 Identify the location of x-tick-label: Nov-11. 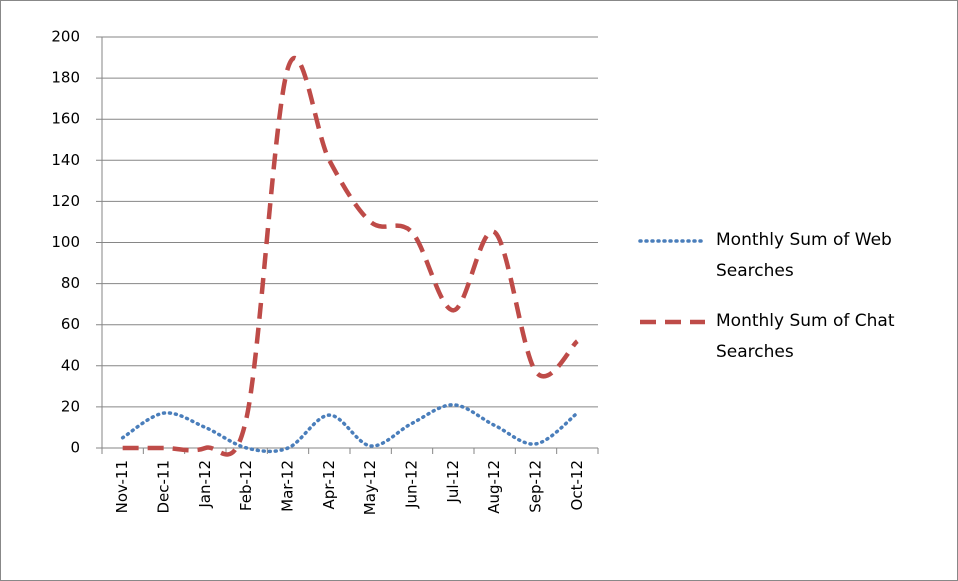
(122, 486).